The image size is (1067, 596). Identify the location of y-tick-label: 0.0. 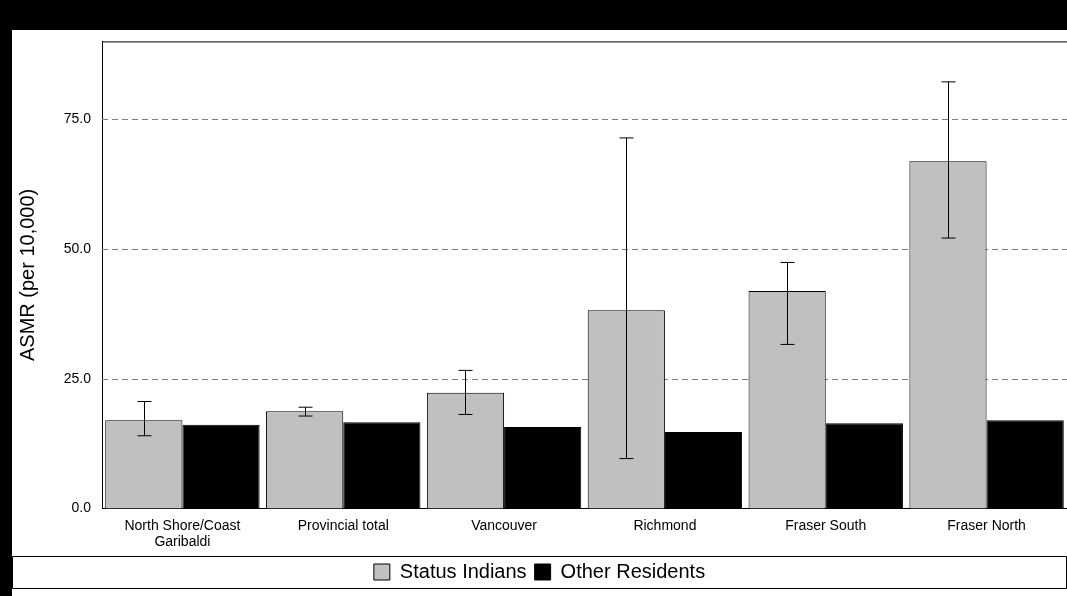
(81, 507).